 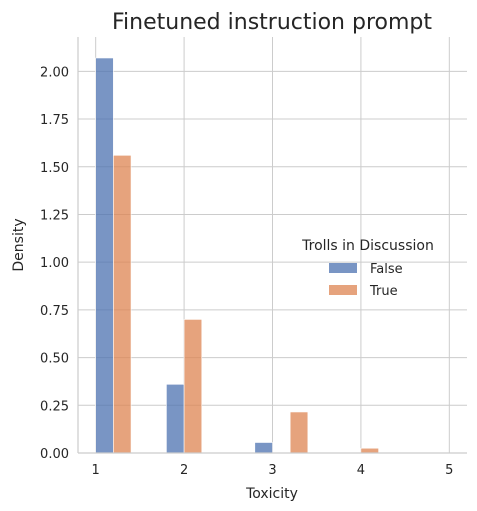 I want to click on y-tick-label: 1.50, so click(x=54, y=168).